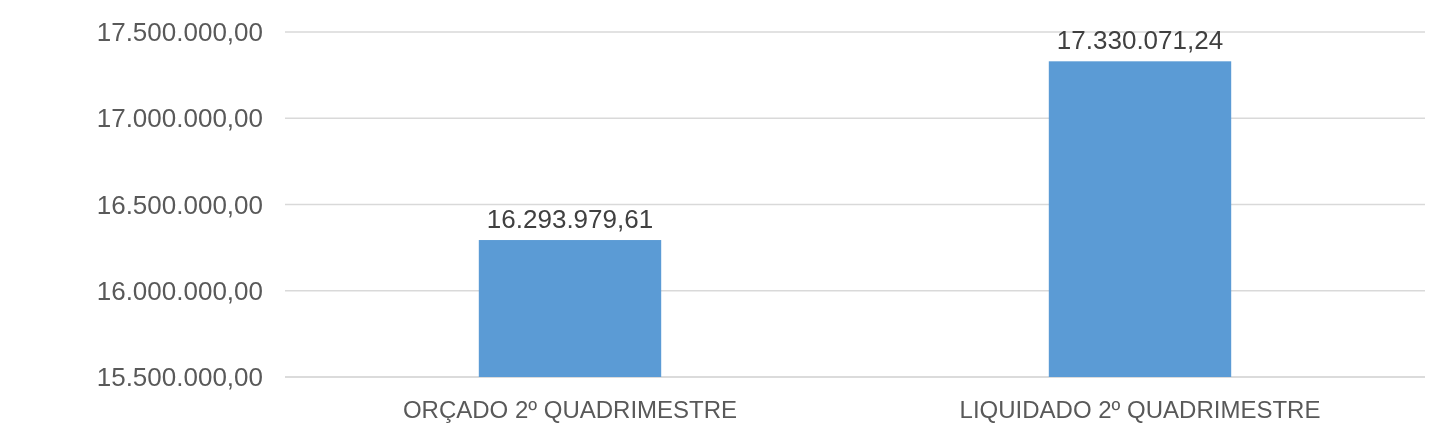 The image size is (1429, 434). Describe the element at coordinates (179, 118) in the screenshot. I see `y-tick-label: 17.000.000,00` at that location.